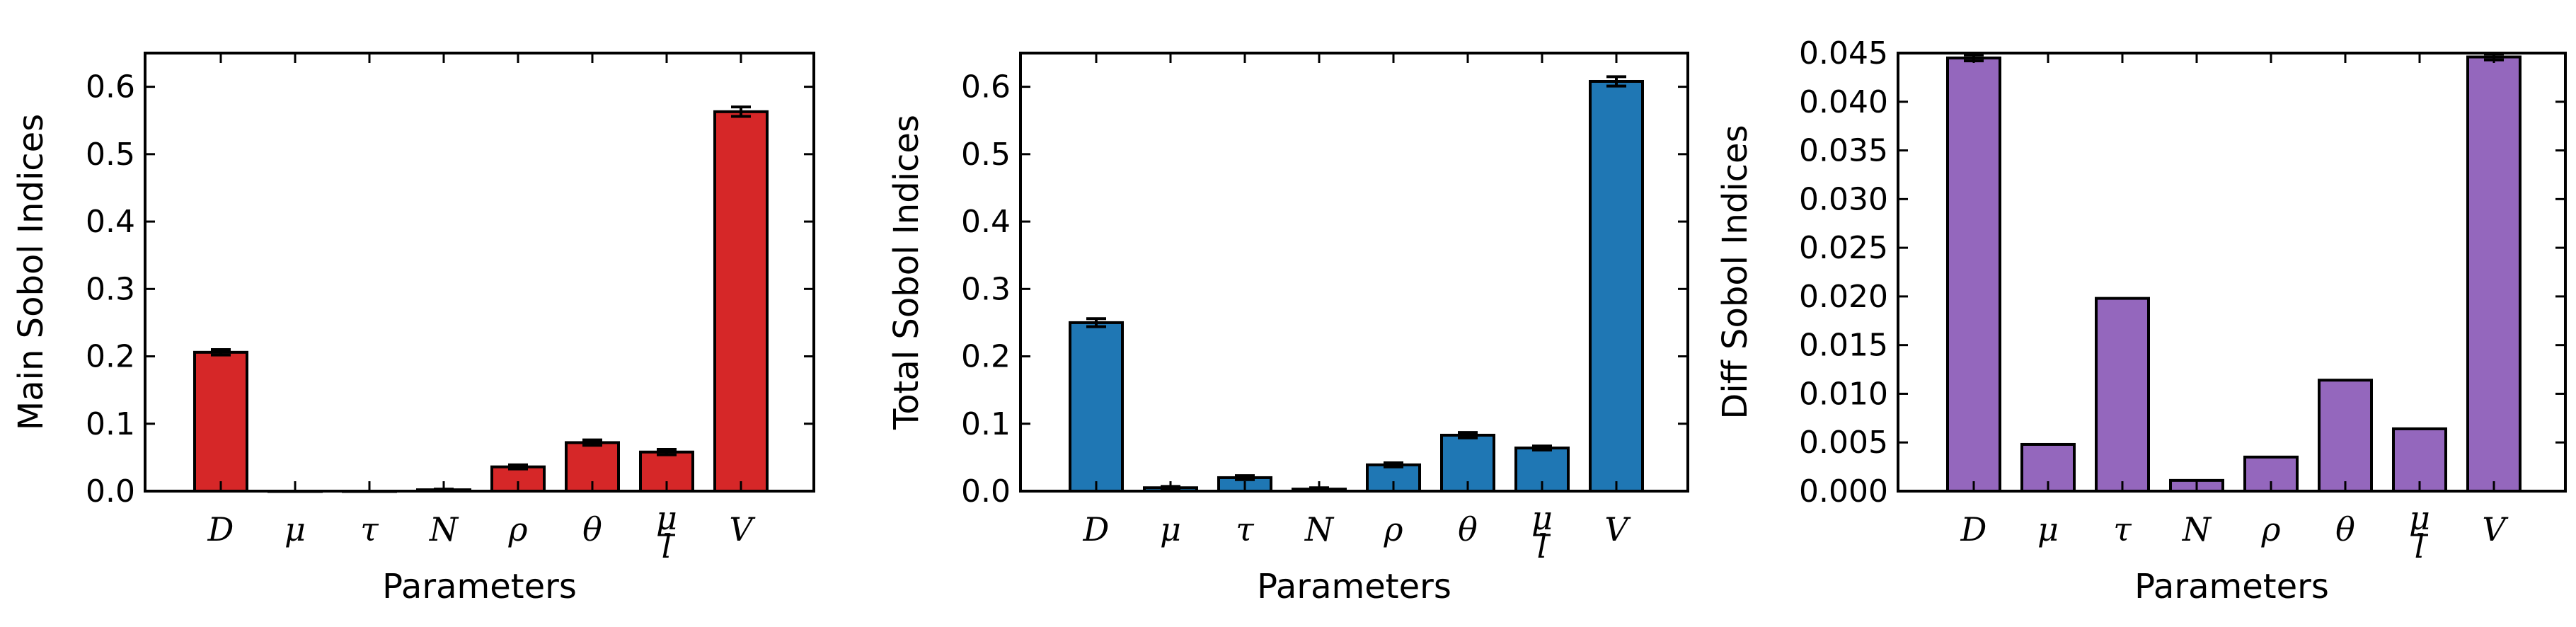 This screenshot has width=2576, height=627. Describe the element at coordinates (1843, 248) in the screenshot. I see `ytick-label: 0.025` at that location.